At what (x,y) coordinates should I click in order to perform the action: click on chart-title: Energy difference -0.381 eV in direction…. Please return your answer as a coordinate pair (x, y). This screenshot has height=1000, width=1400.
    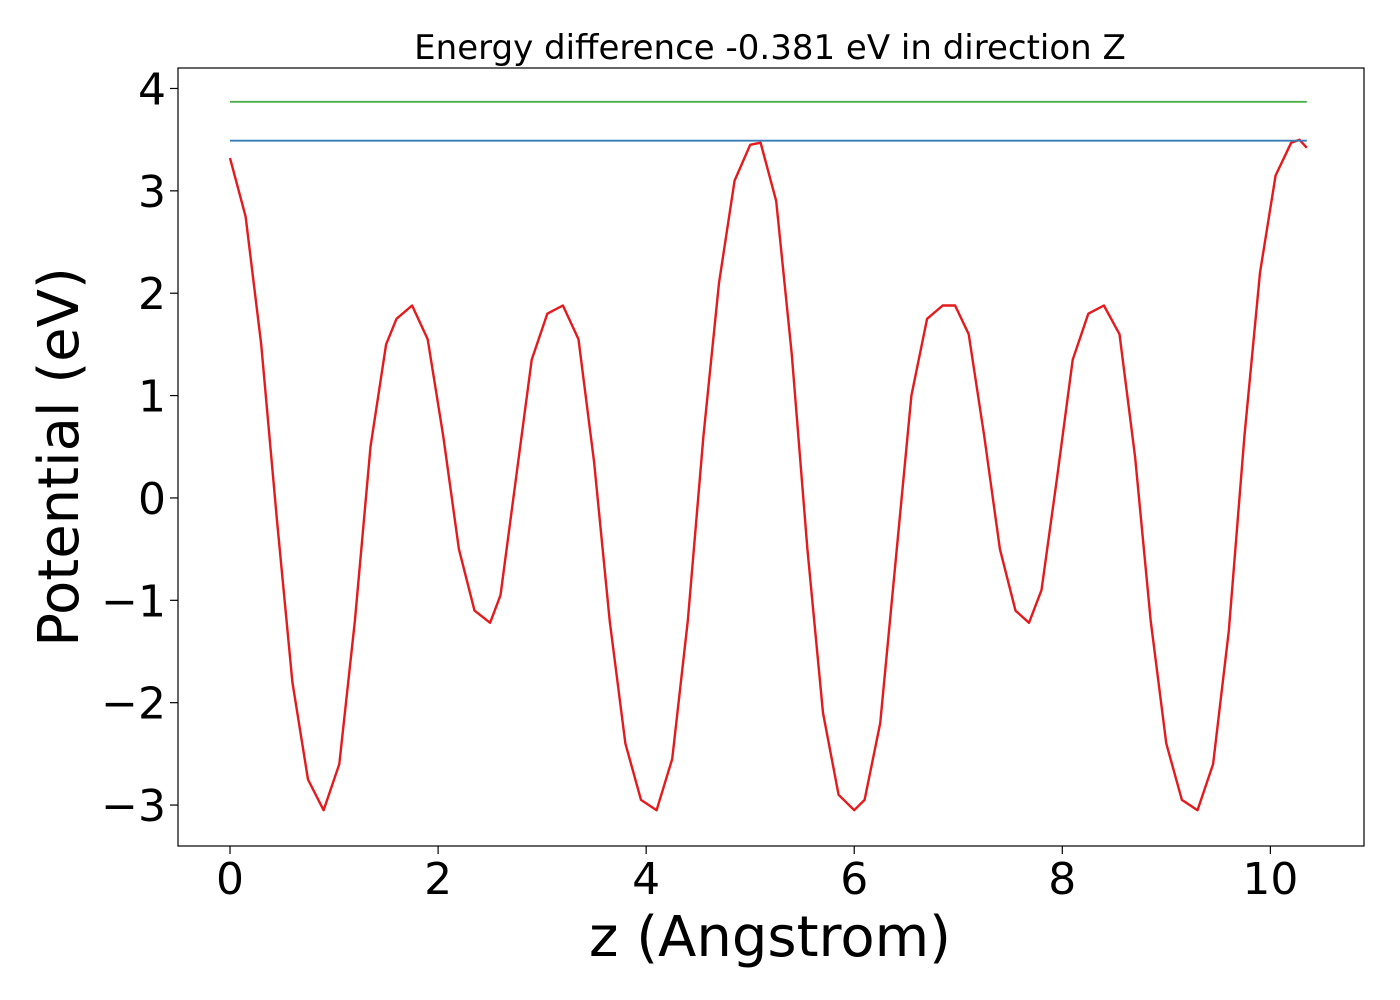
    Looking at the image, I should click on (770, 48).